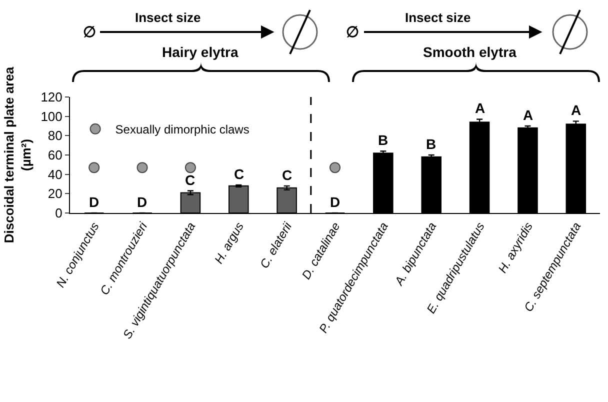 The width and height of the screenshot is (608, 402). Describe the element at coordinates (55, 174) in the screenshot. I see `y-tick-label: 40` at that location.